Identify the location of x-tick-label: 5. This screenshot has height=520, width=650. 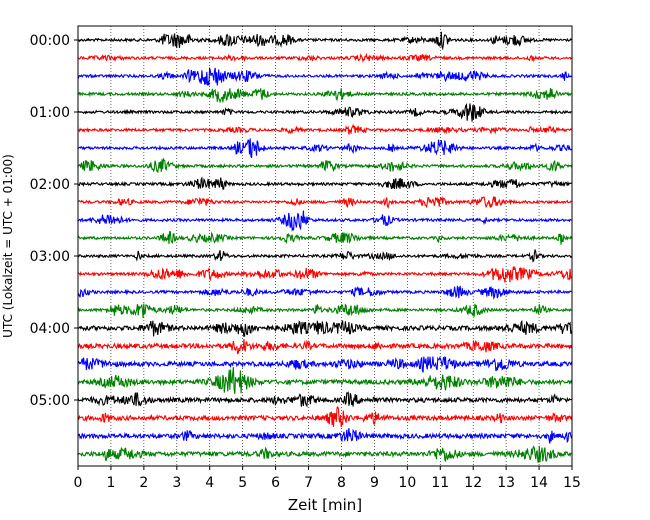
(242, 483).